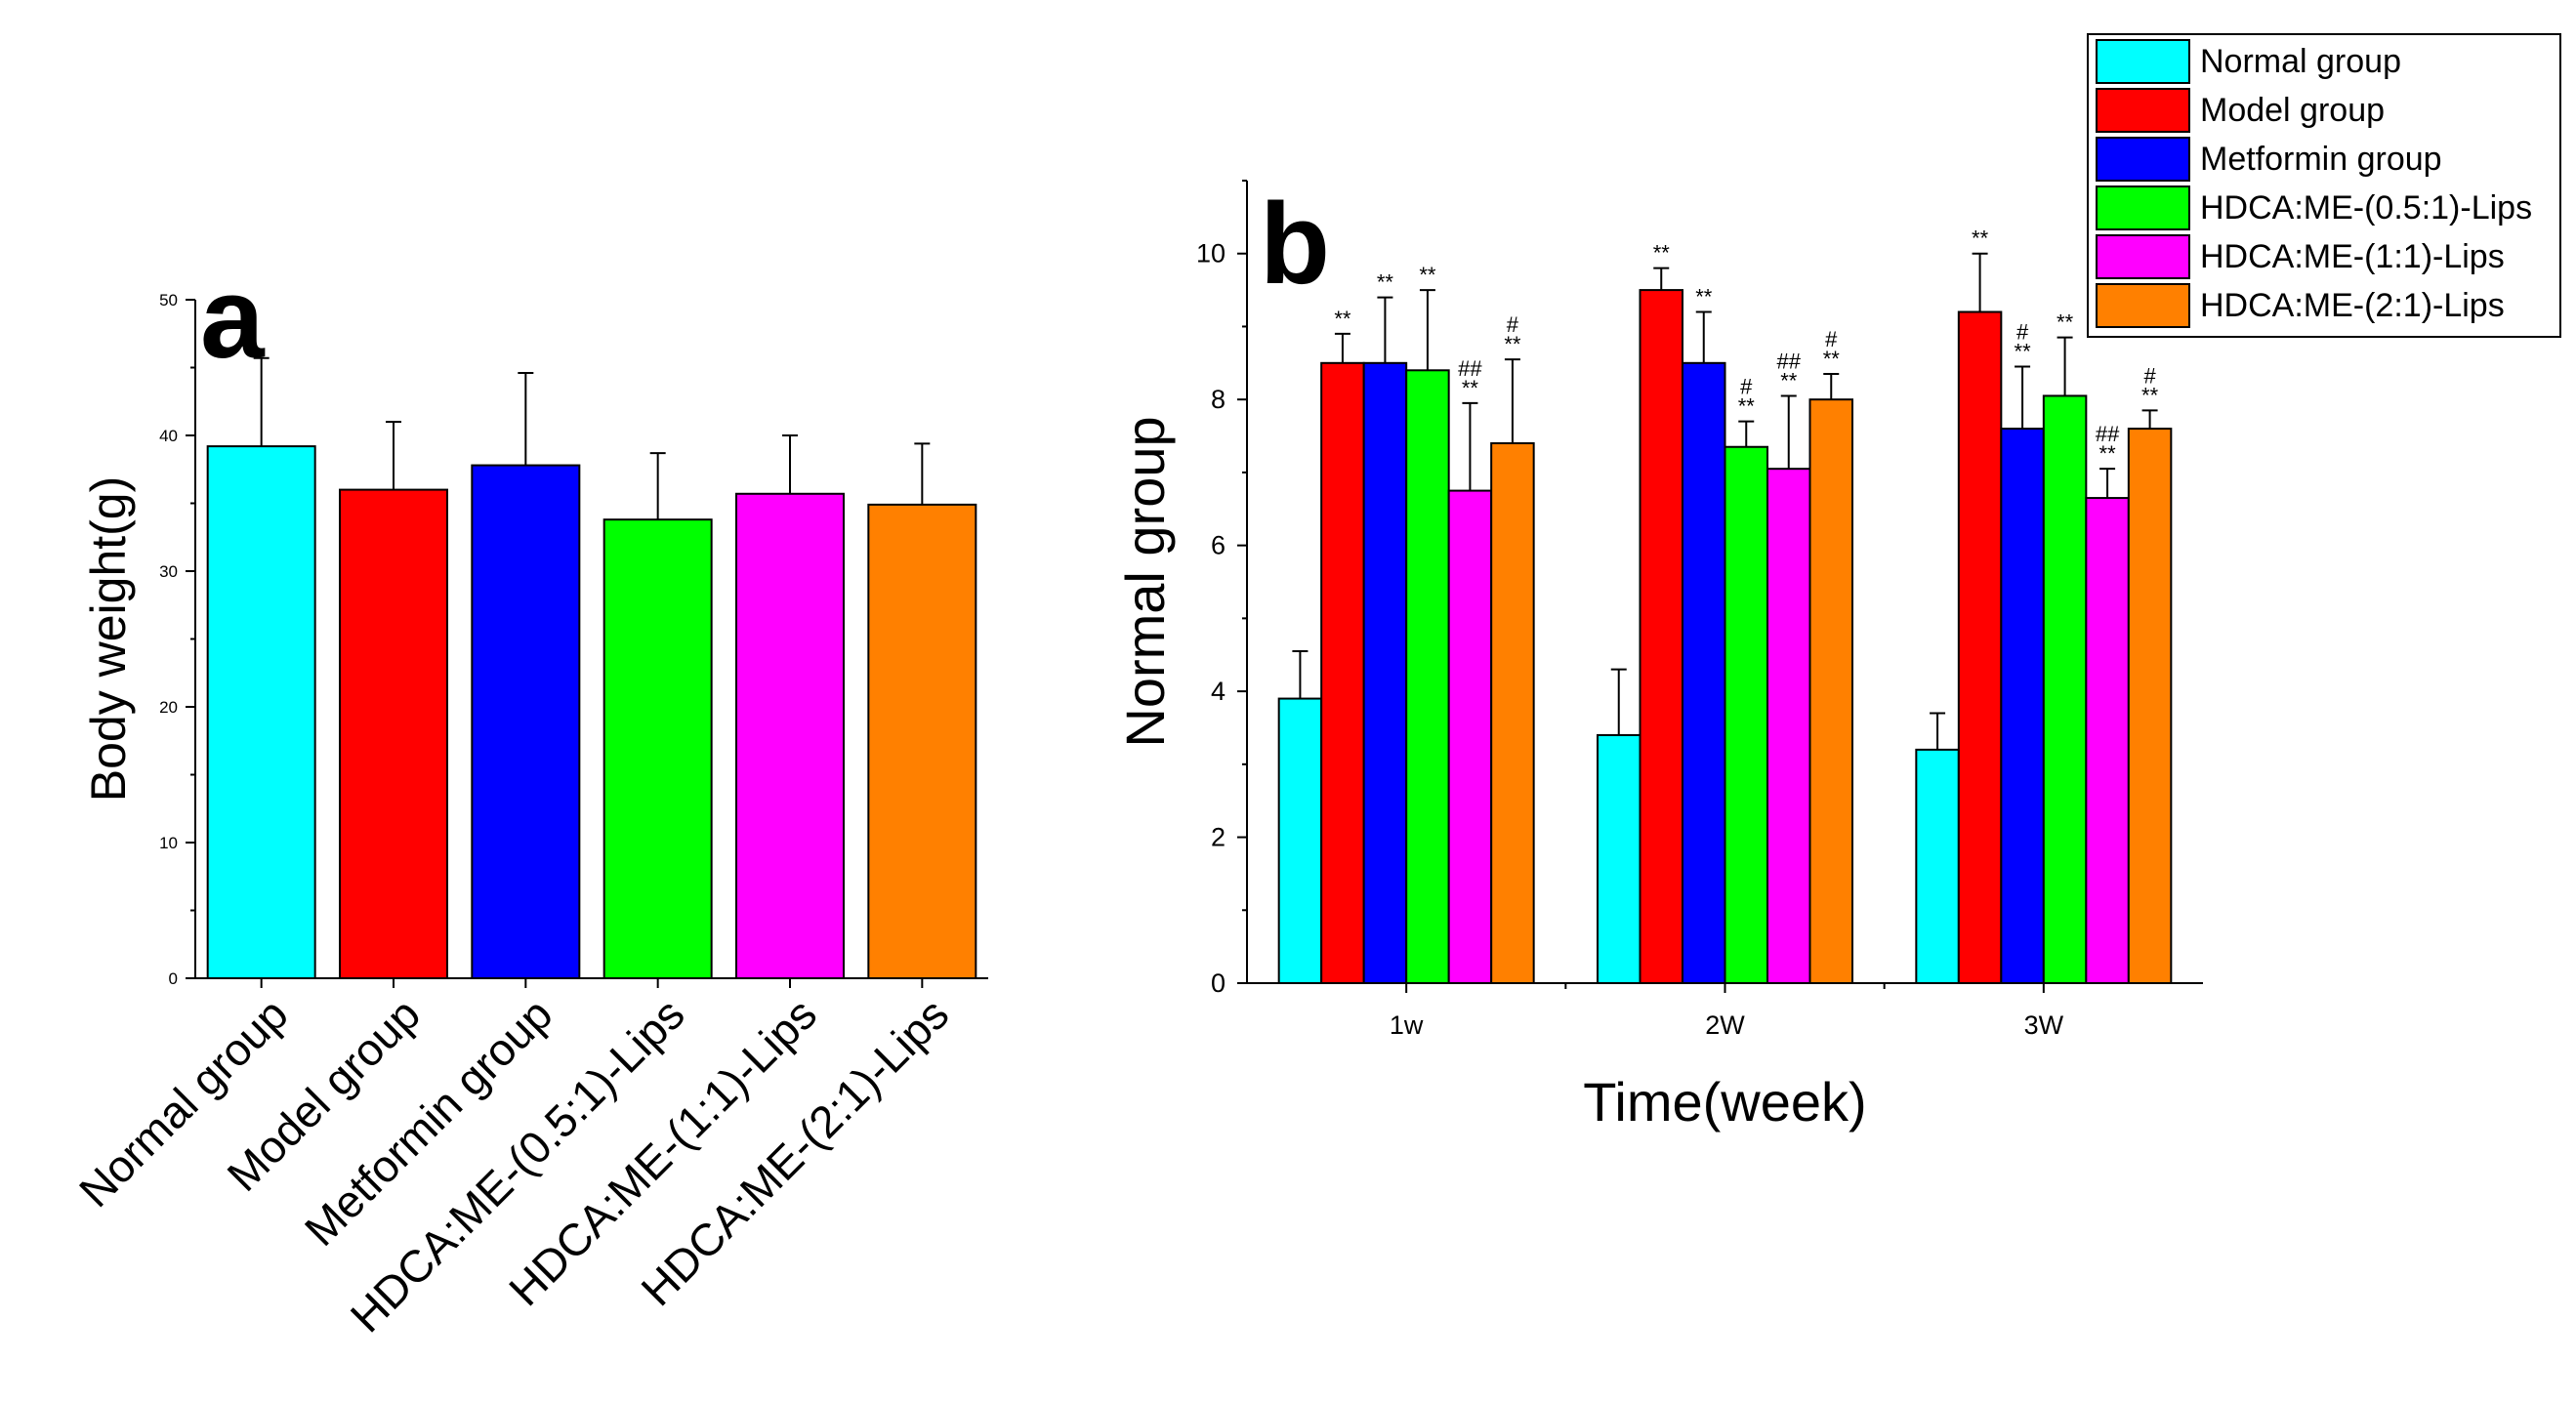  I want to click on category-label: 3W, so click(2044, 1025).